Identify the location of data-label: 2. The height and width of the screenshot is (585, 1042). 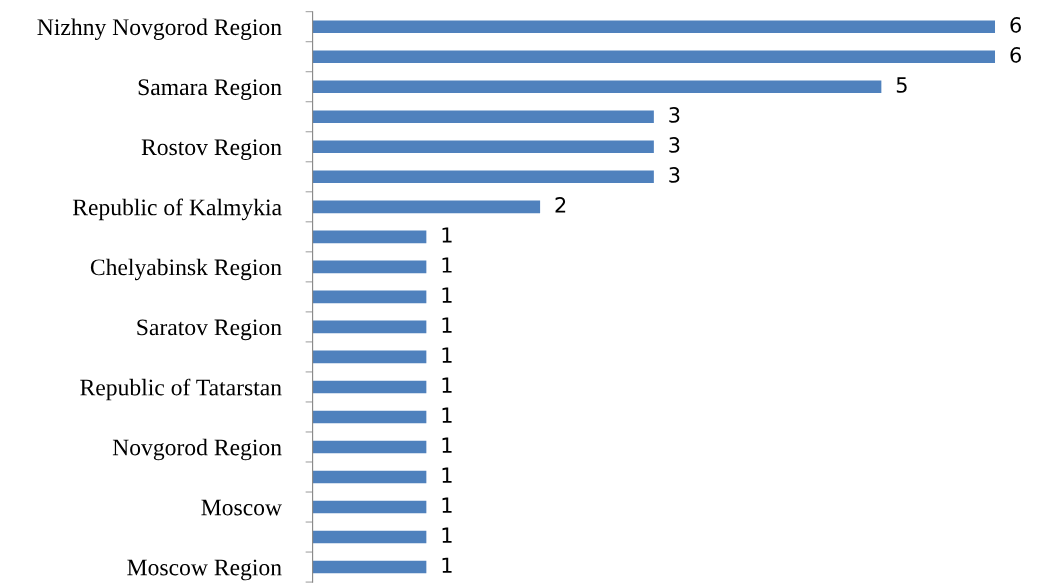
(560, 205).